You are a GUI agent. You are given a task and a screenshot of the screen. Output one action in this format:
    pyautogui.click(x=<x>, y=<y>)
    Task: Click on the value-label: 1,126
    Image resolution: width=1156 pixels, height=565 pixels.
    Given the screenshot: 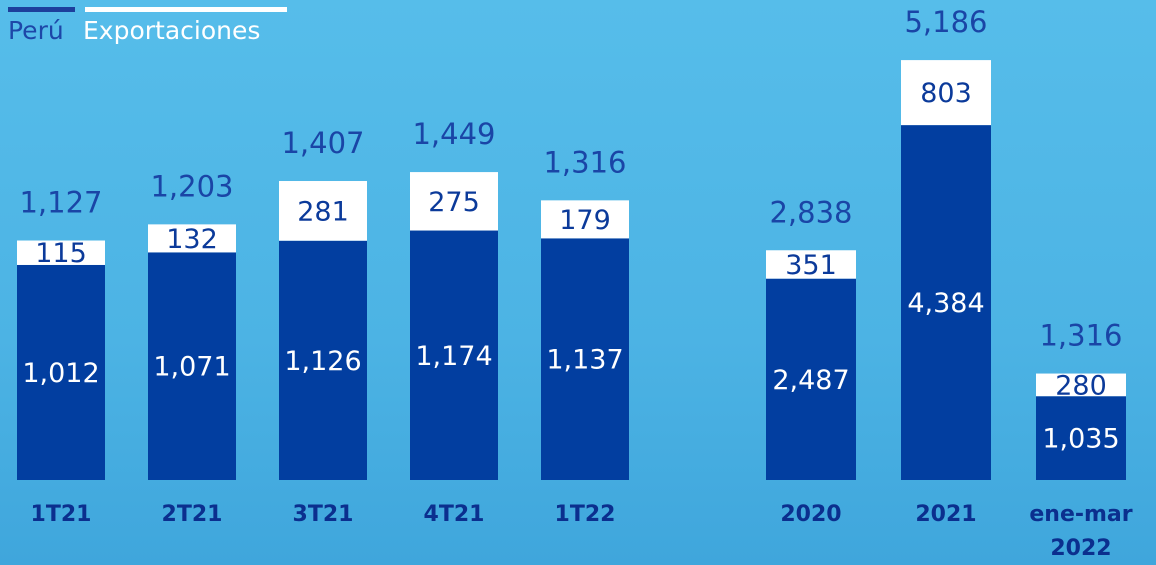 What is the action you would take?
    pyautogui.click(x=322, y=361)
    